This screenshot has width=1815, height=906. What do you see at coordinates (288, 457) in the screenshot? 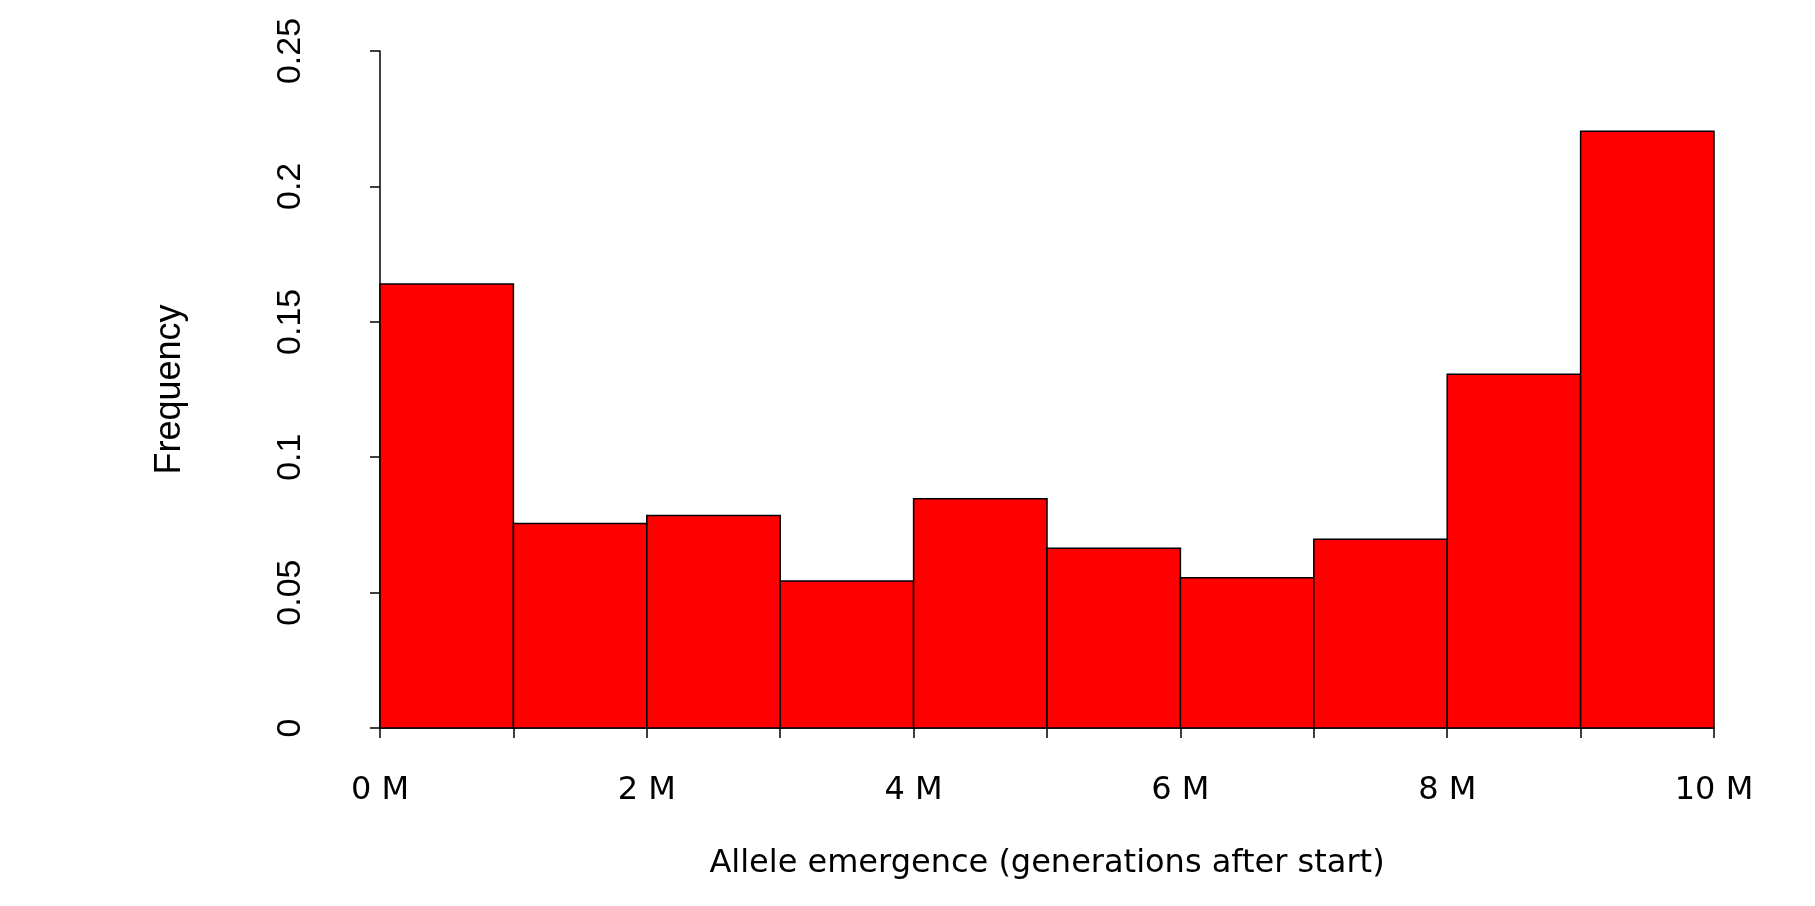
I see `y-tick-label: 0.1` at bounding box center [288, 457].